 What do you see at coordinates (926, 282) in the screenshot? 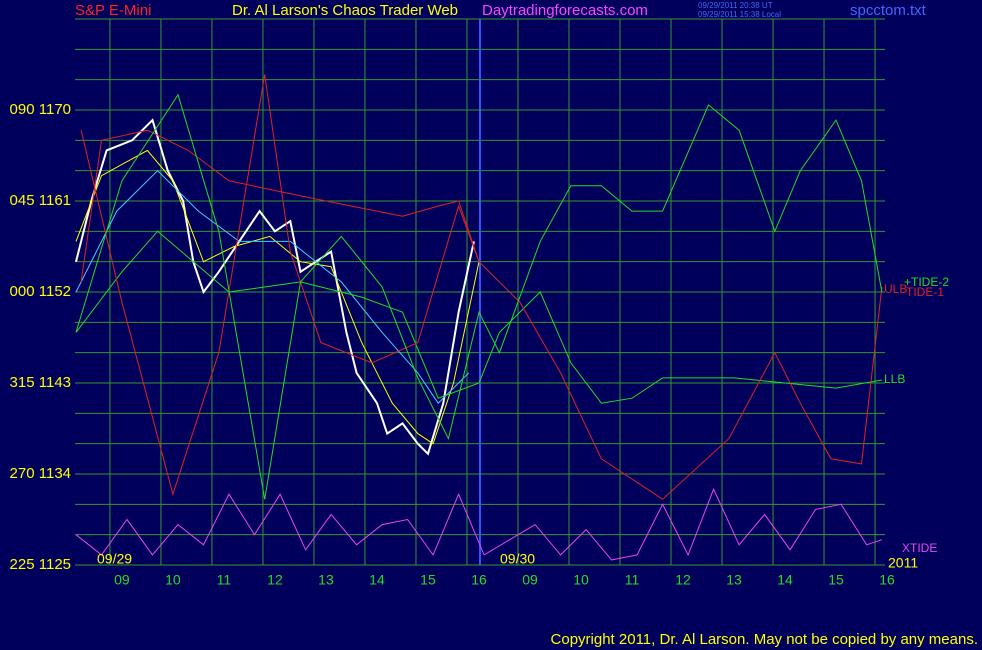
I see `series-label: +TIDE-2` at bounding box center [926, 282].